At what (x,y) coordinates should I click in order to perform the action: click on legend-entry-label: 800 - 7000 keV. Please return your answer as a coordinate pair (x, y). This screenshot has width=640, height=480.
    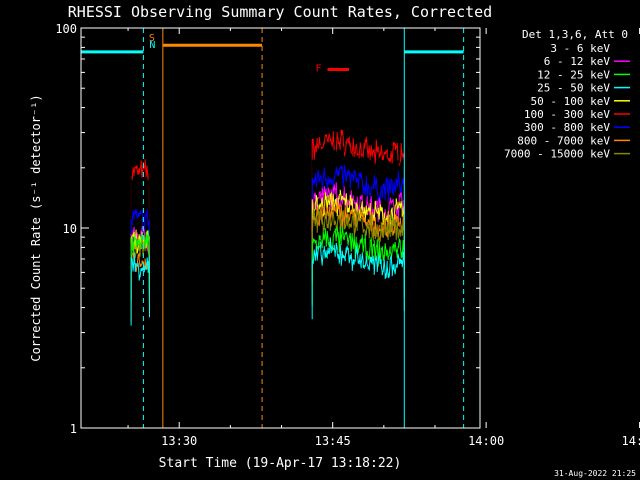
    Looking at the image, I should click on (563, 140).